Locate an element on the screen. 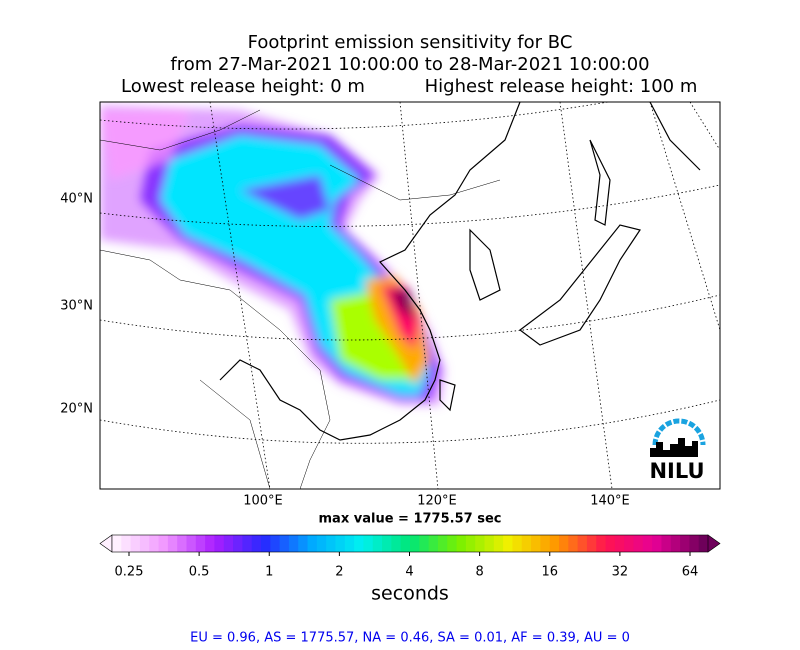  lat-label: 30°N is located at coordinates (76, 306).